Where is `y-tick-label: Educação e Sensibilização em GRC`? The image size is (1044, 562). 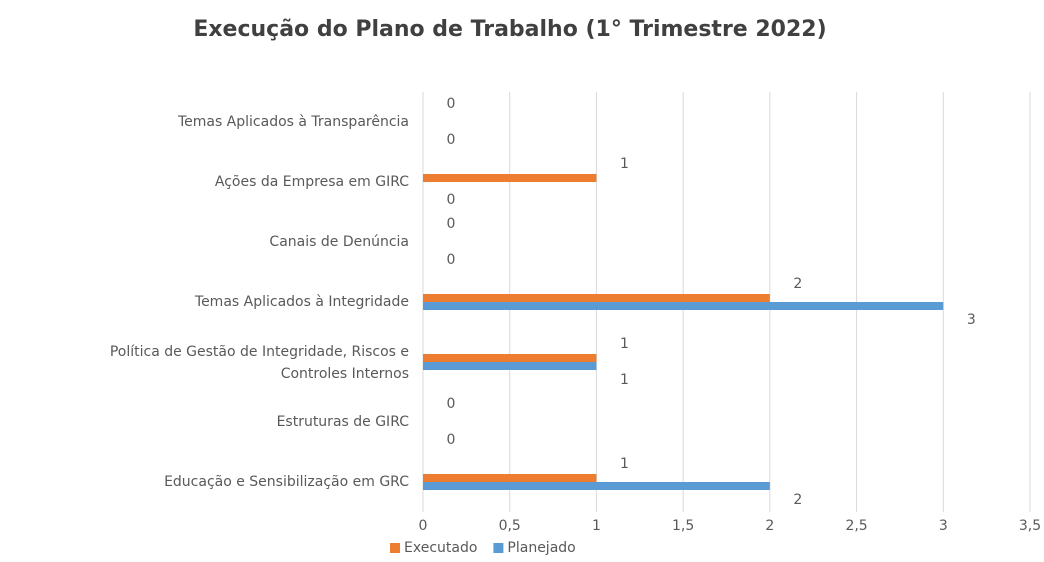 y-tick-label: Educação e Sensibilização em GRC is located at coordinates (286, 482).